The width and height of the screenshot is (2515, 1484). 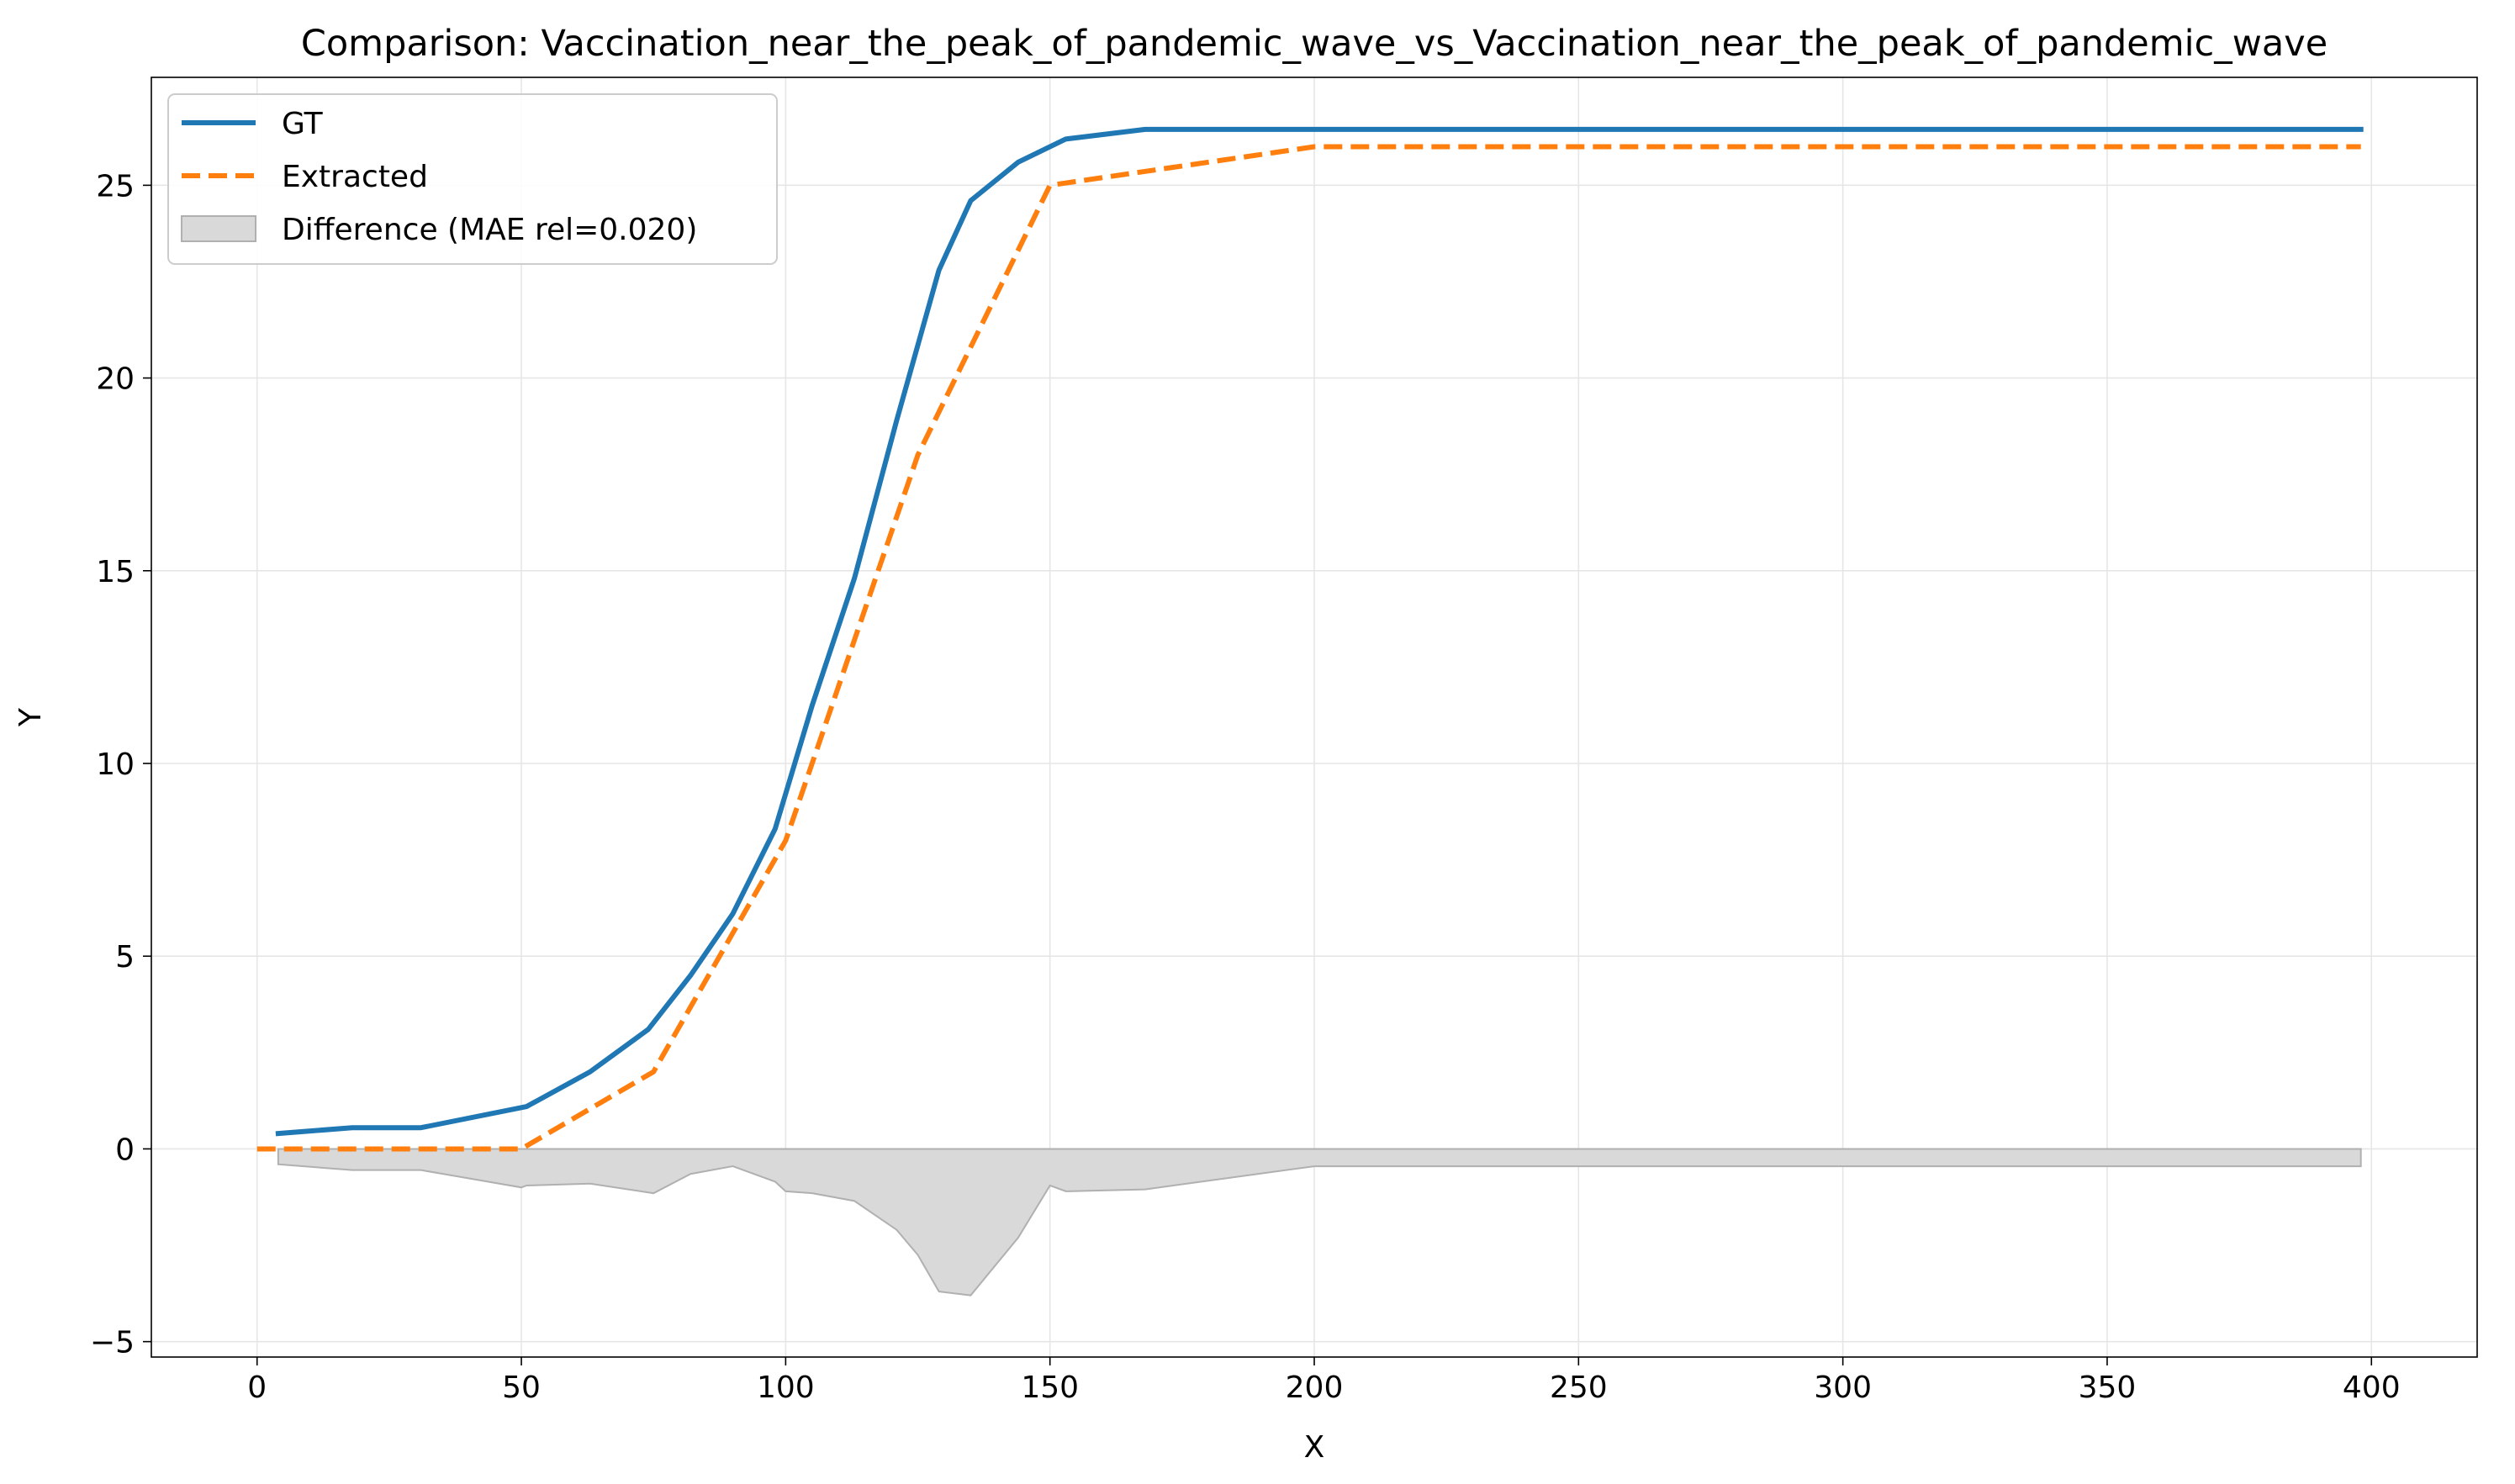 What do you see at coordinates (116, 764) in the screenshot?
I see `y-tick-label: 10` at bounding box center [116, 764].